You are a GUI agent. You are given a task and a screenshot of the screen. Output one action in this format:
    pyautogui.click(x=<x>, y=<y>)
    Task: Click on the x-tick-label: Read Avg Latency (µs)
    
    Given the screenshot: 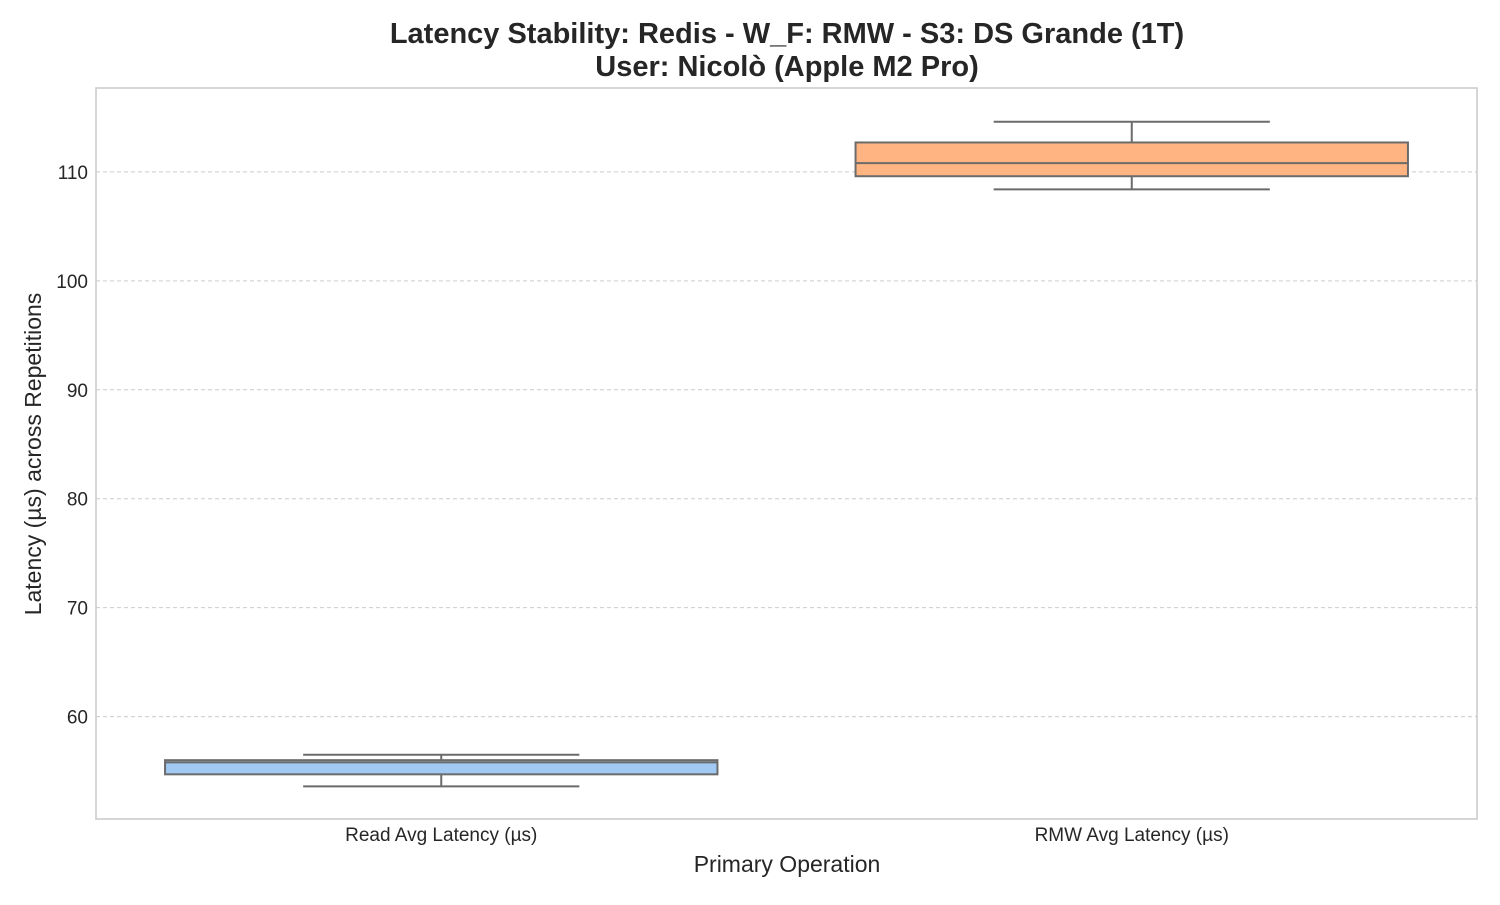 What is the action you would take?
    pyautogui.click(x=441, y=835)
    